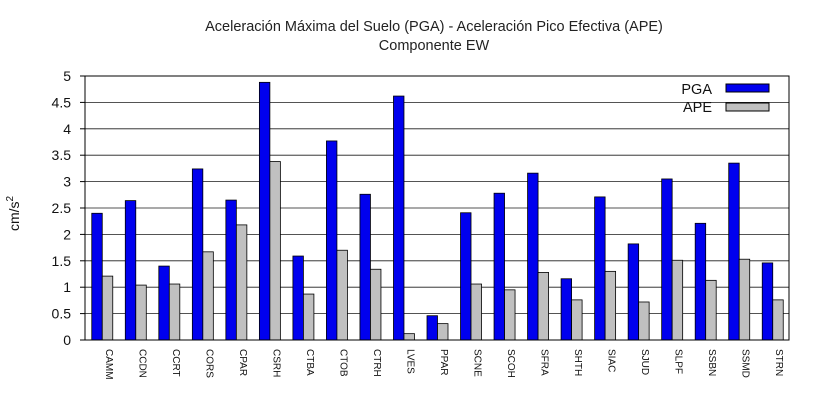  I want to click on x-category-label: CSRH, so click(275, 363).